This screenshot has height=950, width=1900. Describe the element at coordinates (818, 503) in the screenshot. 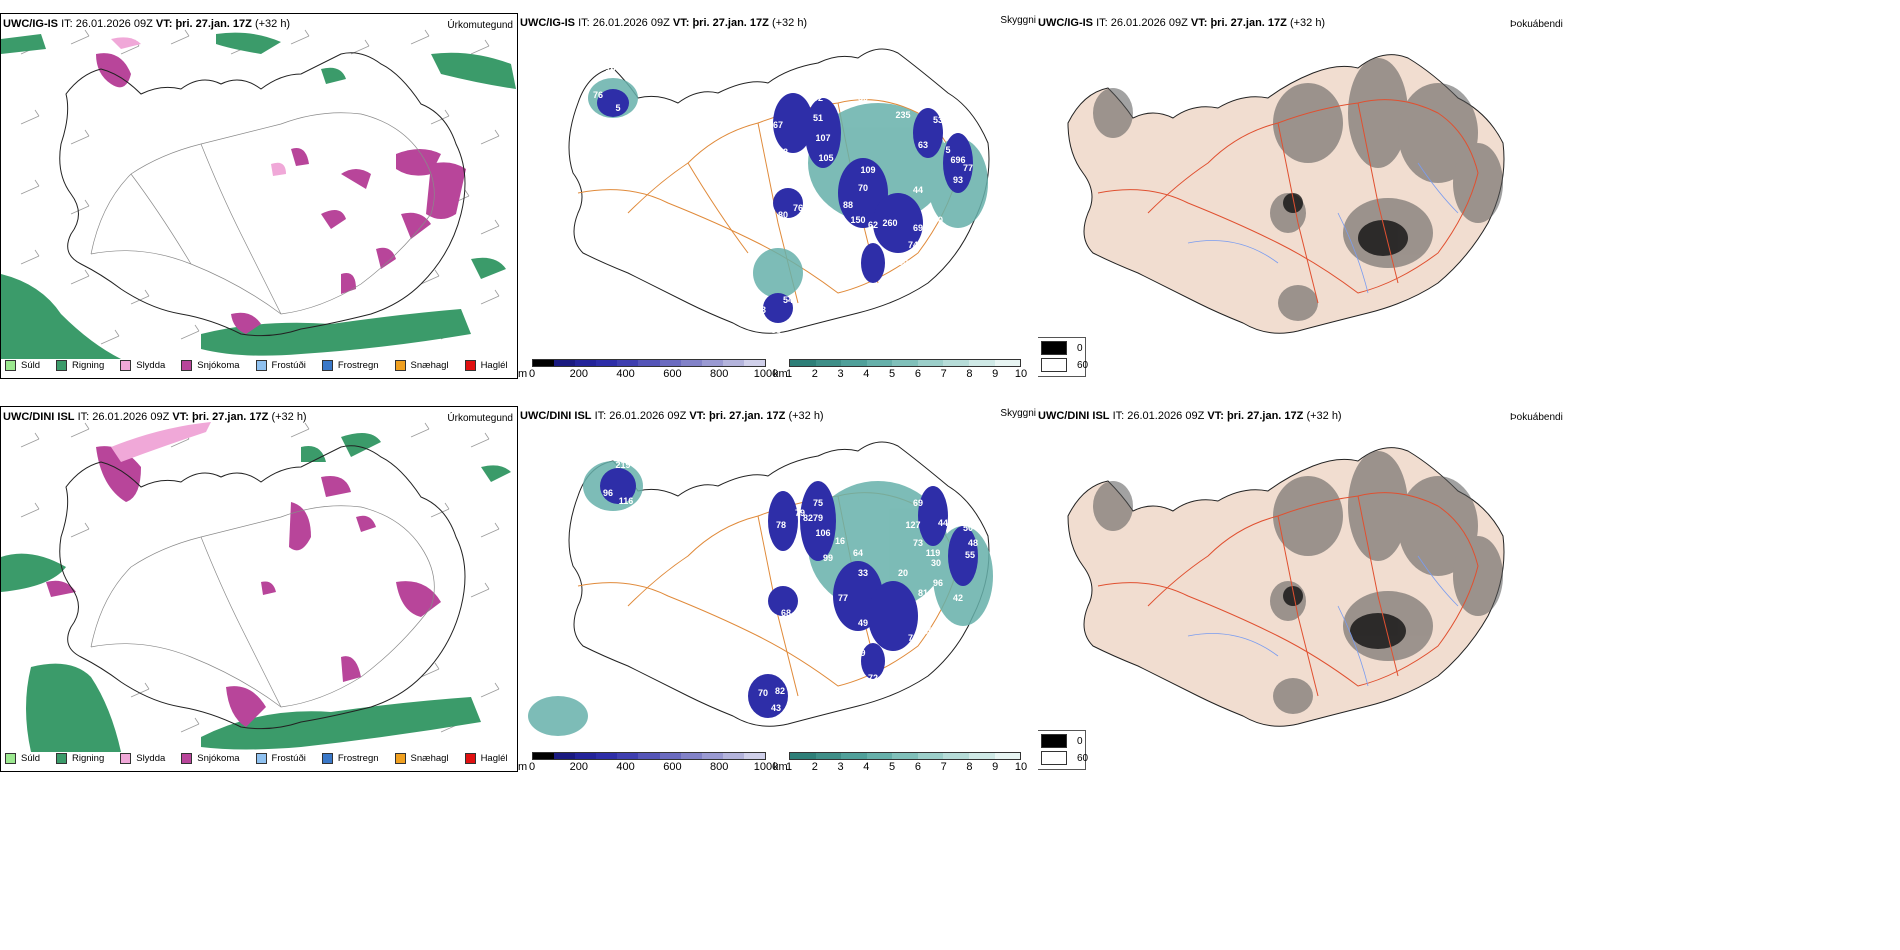

I see `vis-value-label: 75` at that location.